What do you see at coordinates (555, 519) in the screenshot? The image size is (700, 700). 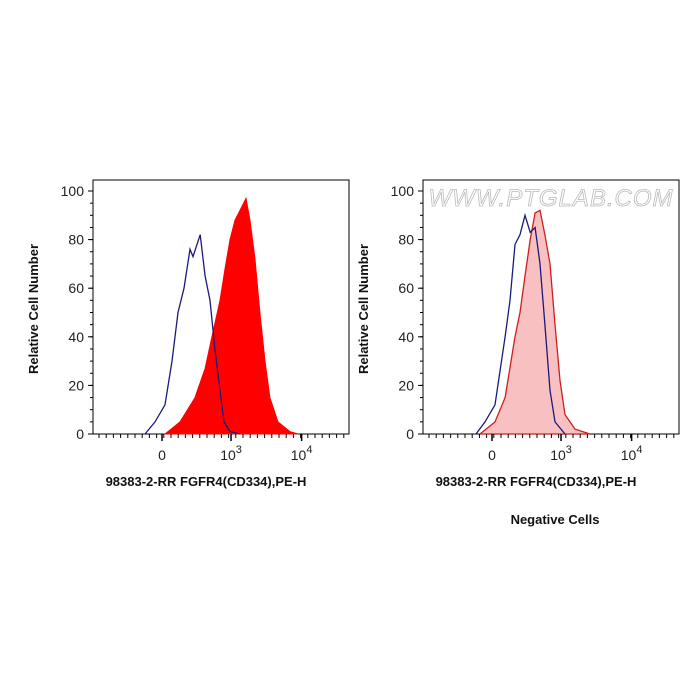 I see `panel-caption: Negative Cells` at bounding box center [555, 519].